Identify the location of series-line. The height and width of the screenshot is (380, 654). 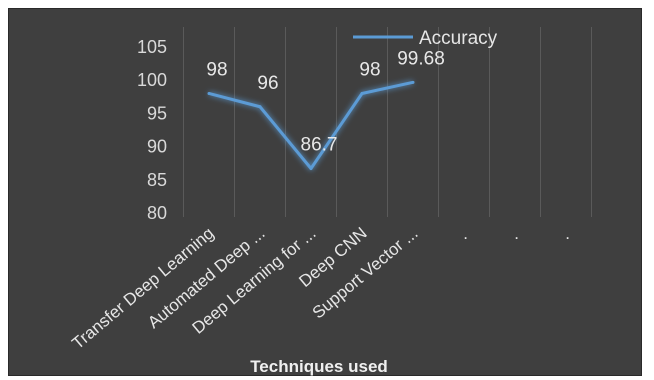
(311, 125).